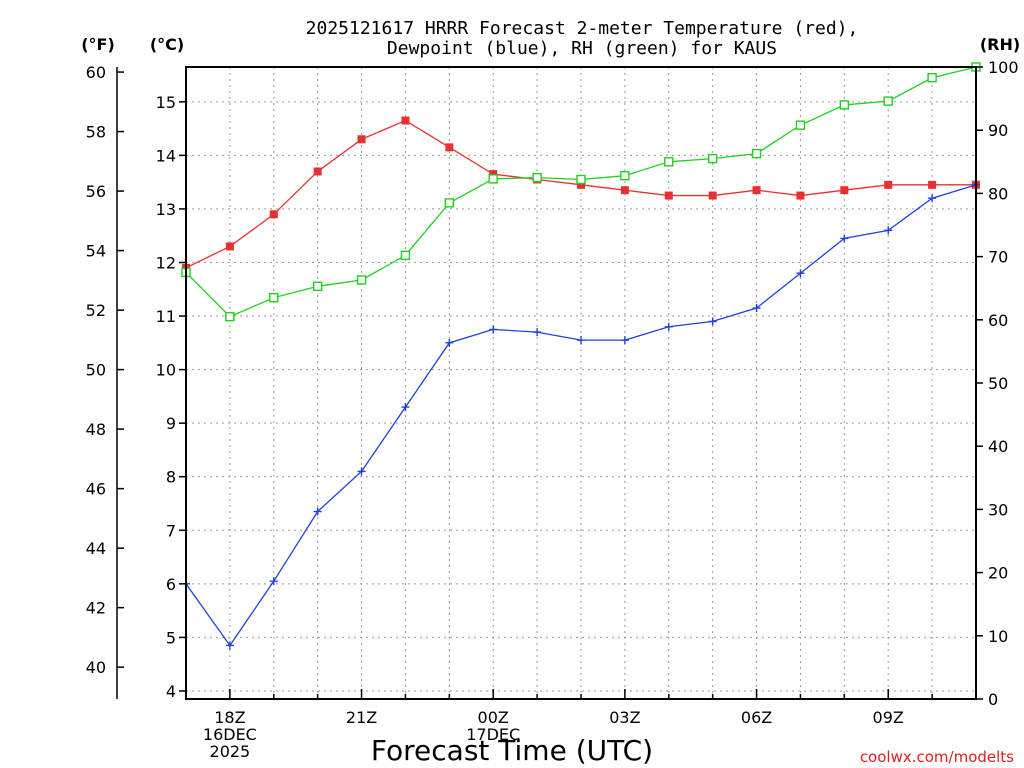  Describe the element at coordinates (230, 734) in the screenshot. I see `time-tick-label: 16DEC` at that location.